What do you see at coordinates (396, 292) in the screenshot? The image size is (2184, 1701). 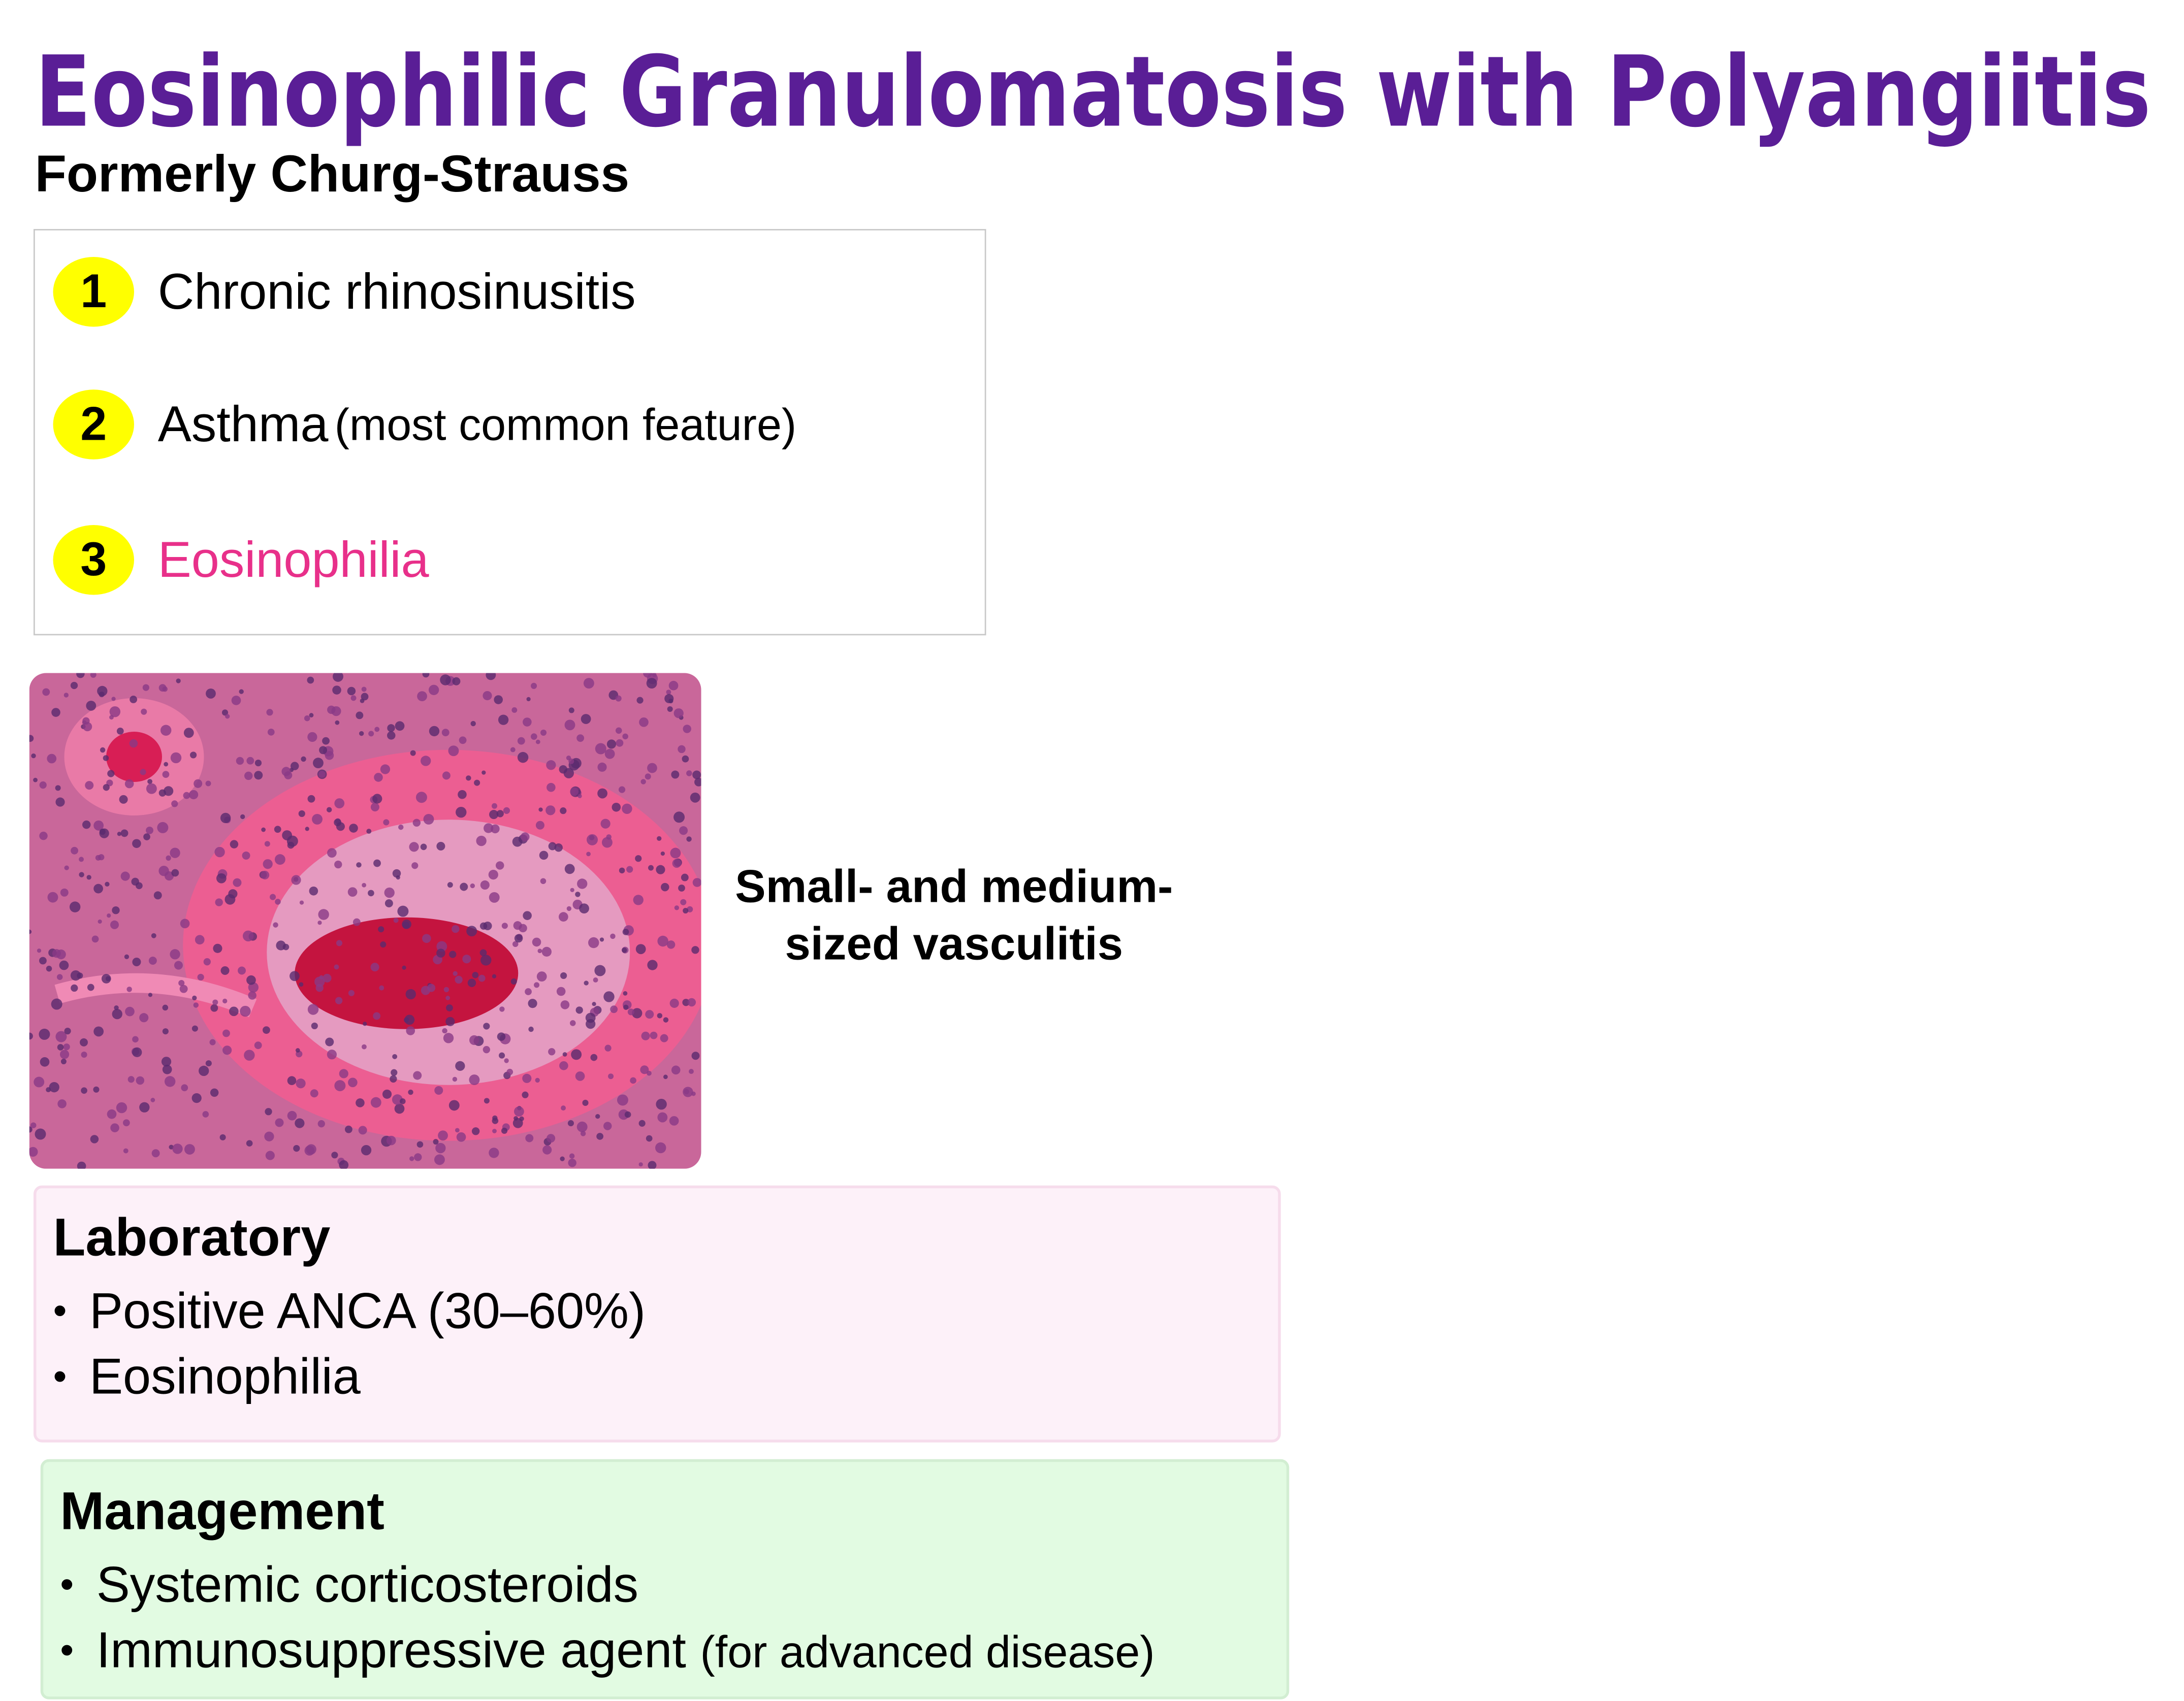 I see `criterion-text: Chronic rhinosinusitis` at bounding box center [396, 292].